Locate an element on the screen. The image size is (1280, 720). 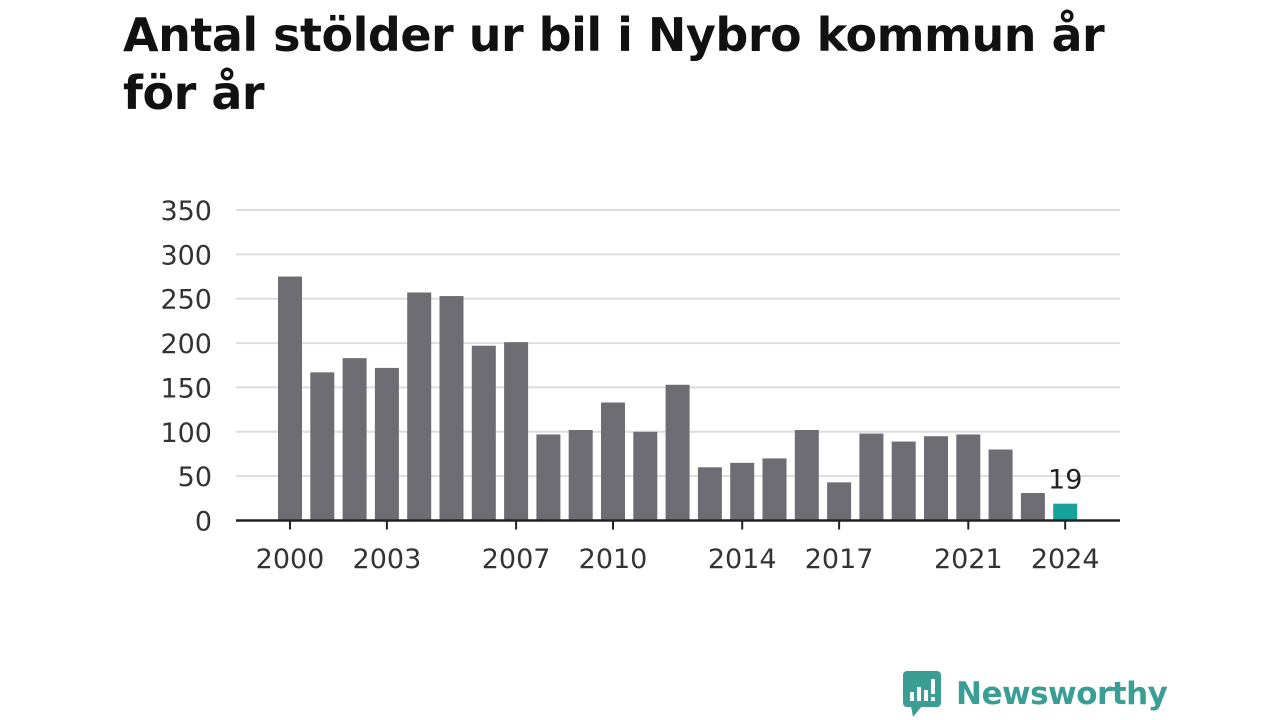
bar-2002 is located at coordinates (354, 439).